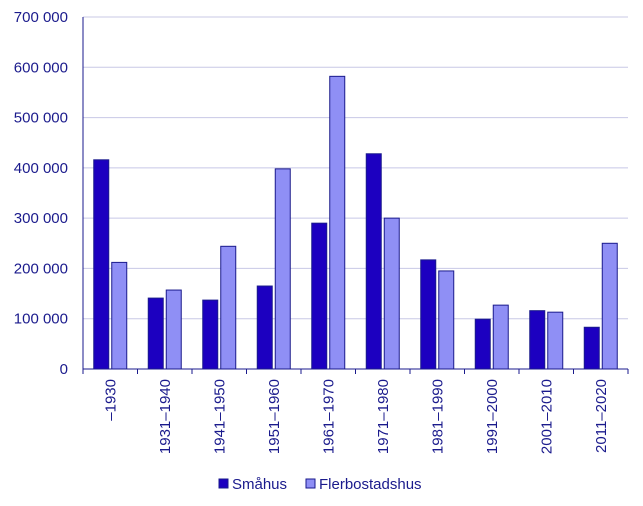 The image size is (643, 506). Describe the element at coordinates (259, 484) in the screenshot. I see `legend-label-smahus: Småhus` at that location.